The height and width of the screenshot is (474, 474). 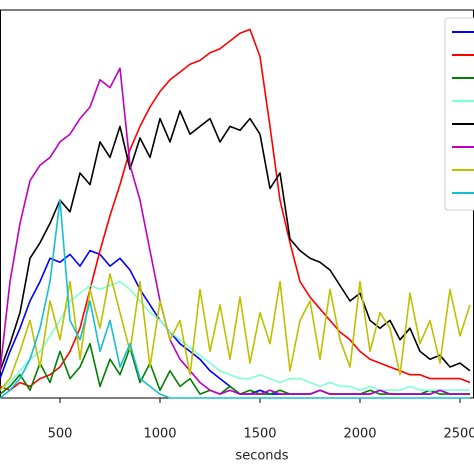 What do you see at coordinates (459, 114) in the screenshot?
I see `legend-box` at bounding box center [459, 114].